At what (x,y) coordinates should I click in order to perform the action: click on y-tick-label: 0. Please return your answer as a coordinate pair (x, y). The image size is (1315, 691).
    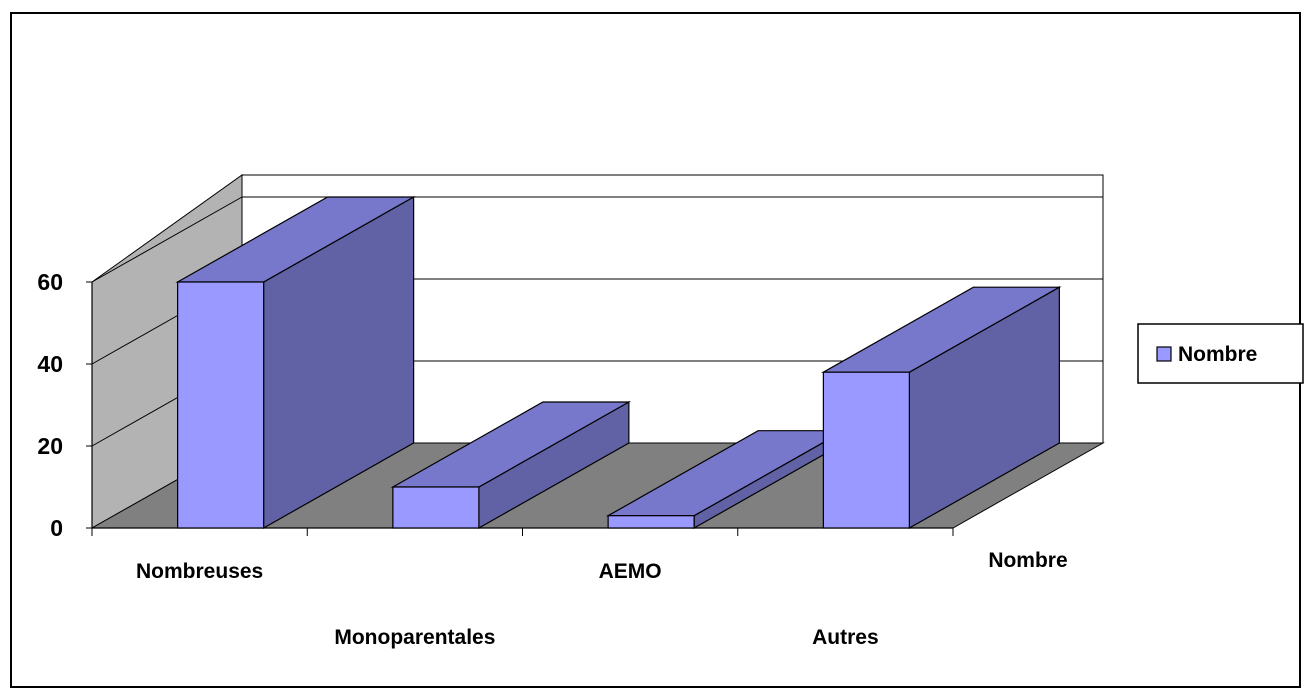
    Looking at the image, I should click on (56, 528).